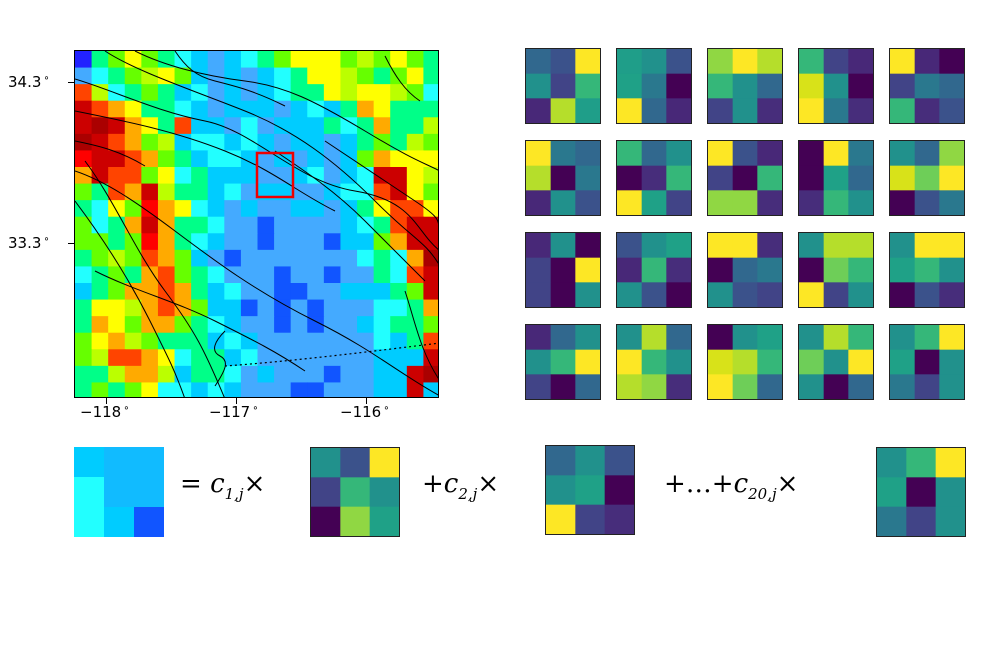 This screenshot has width=985, height=650. Describe the element at coordinates (220, 358) in the screenshot. I see `fault-line` at that location.